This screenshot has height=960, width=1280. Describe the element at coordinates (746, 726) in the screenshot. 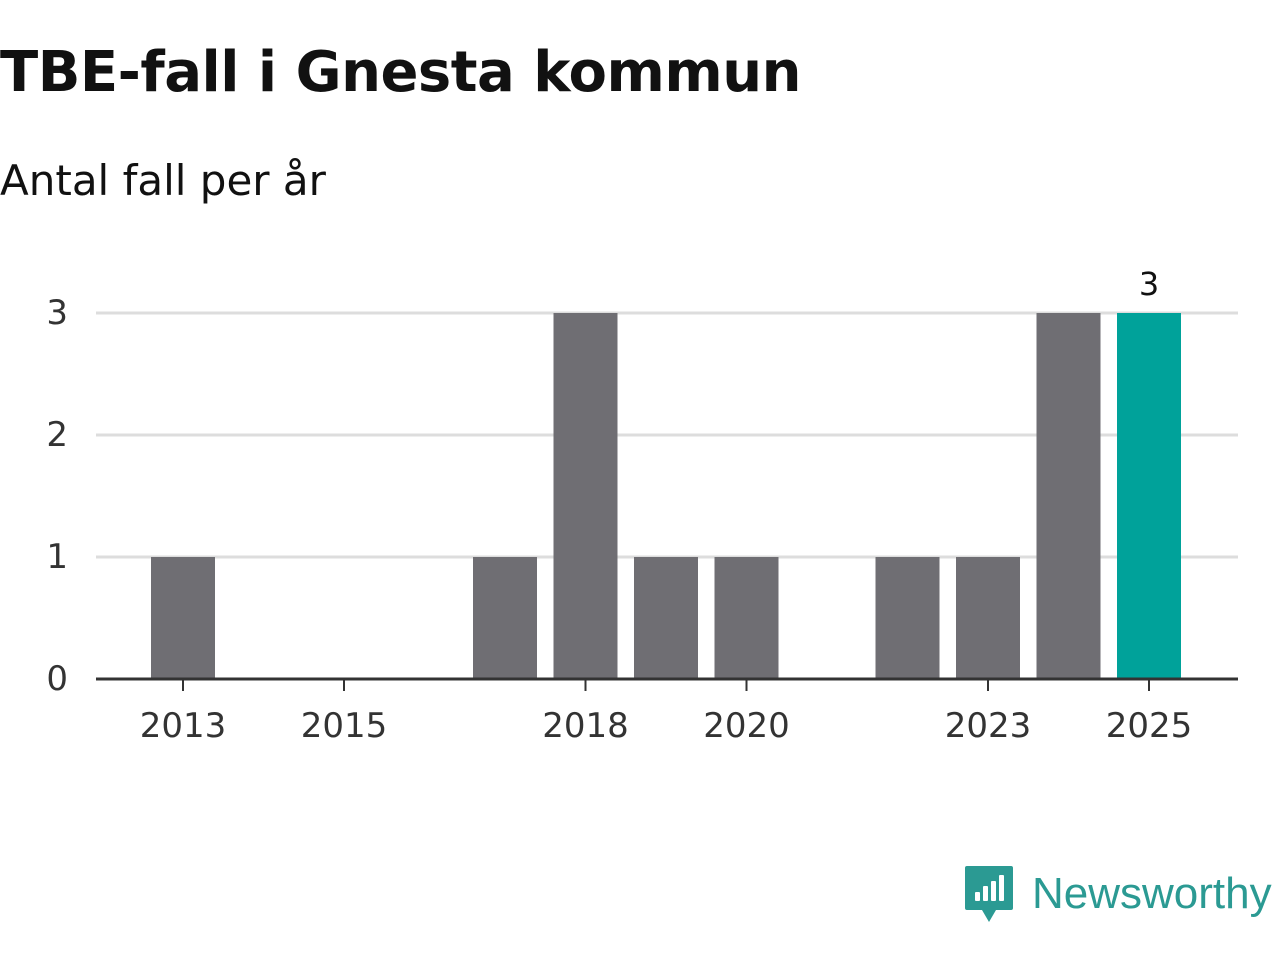

I see `x-tick-label: 2020` at that location.